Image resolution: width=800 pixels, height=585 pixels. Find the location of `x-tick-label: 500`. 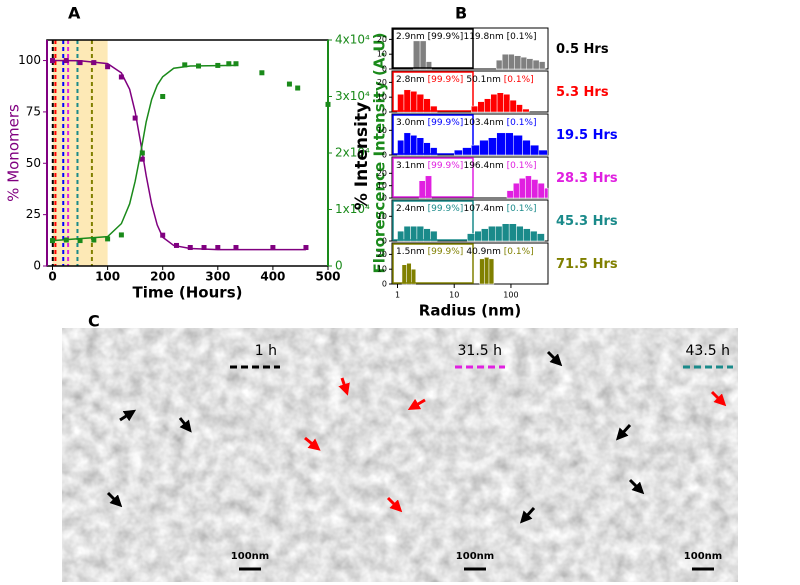

x-tick-label: 500 is located at coordinates (327, 277).